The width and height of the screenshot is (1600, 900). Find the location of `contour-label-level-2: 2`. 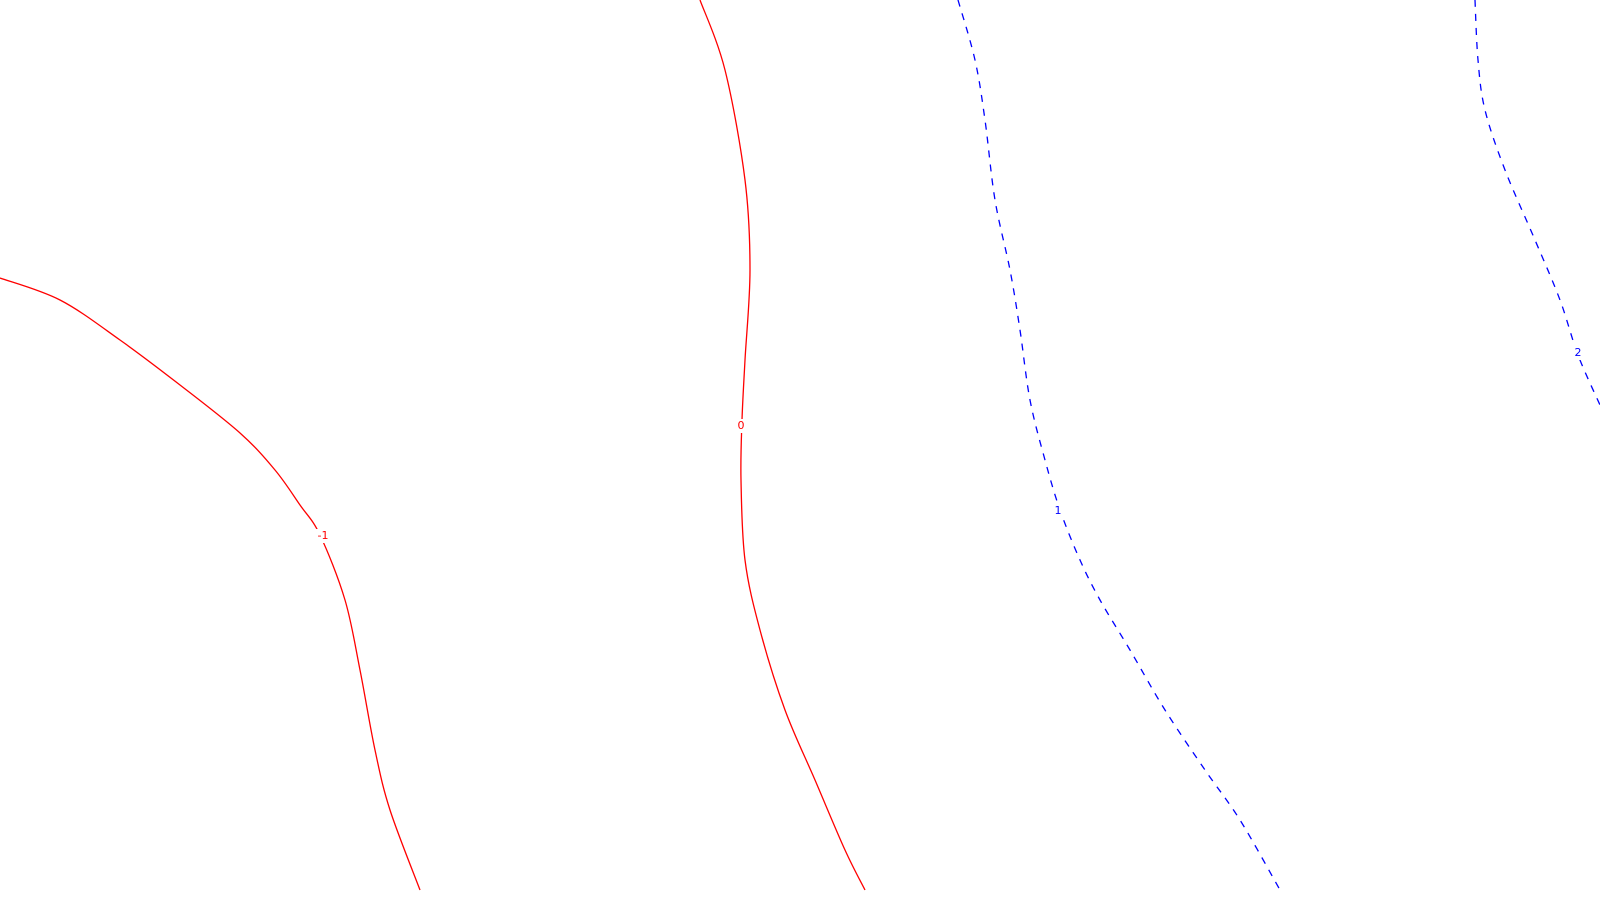

contour-label-level-2: 2 is located at coordinates (1578, 352).